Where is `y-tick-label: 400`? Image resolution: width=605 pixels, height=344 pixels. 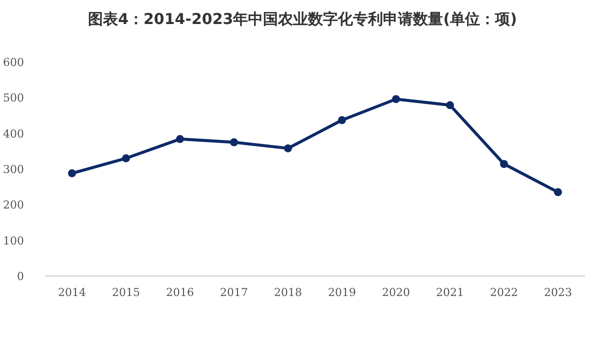 y-tick-label: 400 is located at coordinates (13, 133).